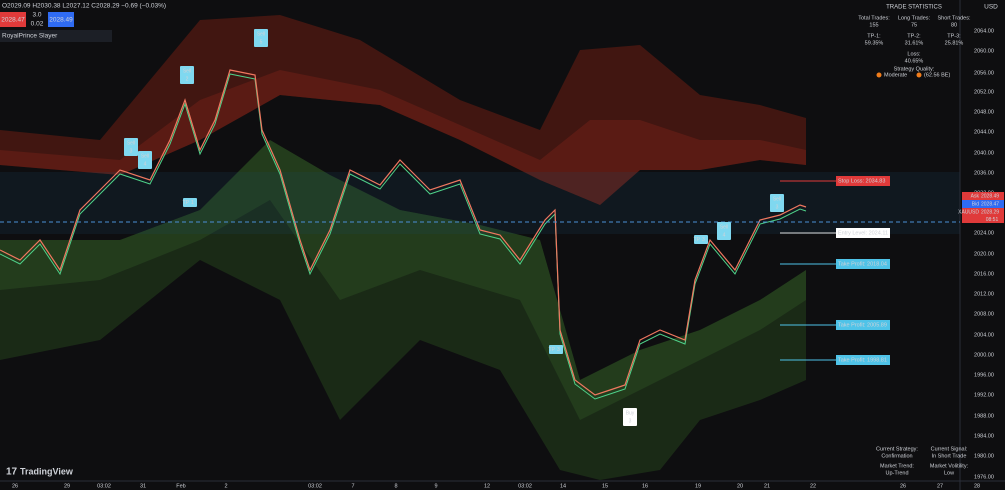  What do you see at coordinates (37, 24) in the screenshot?
I see `spread: 0.02` at bounding box center [37, 24].